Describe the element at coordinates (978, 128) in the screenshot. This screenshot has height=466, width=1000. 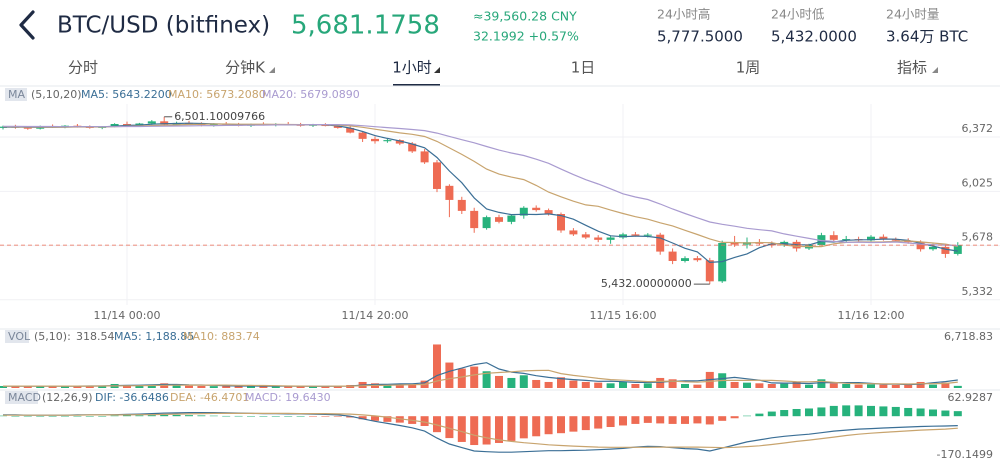
I see `y-tick-label: 6,372` at that location.